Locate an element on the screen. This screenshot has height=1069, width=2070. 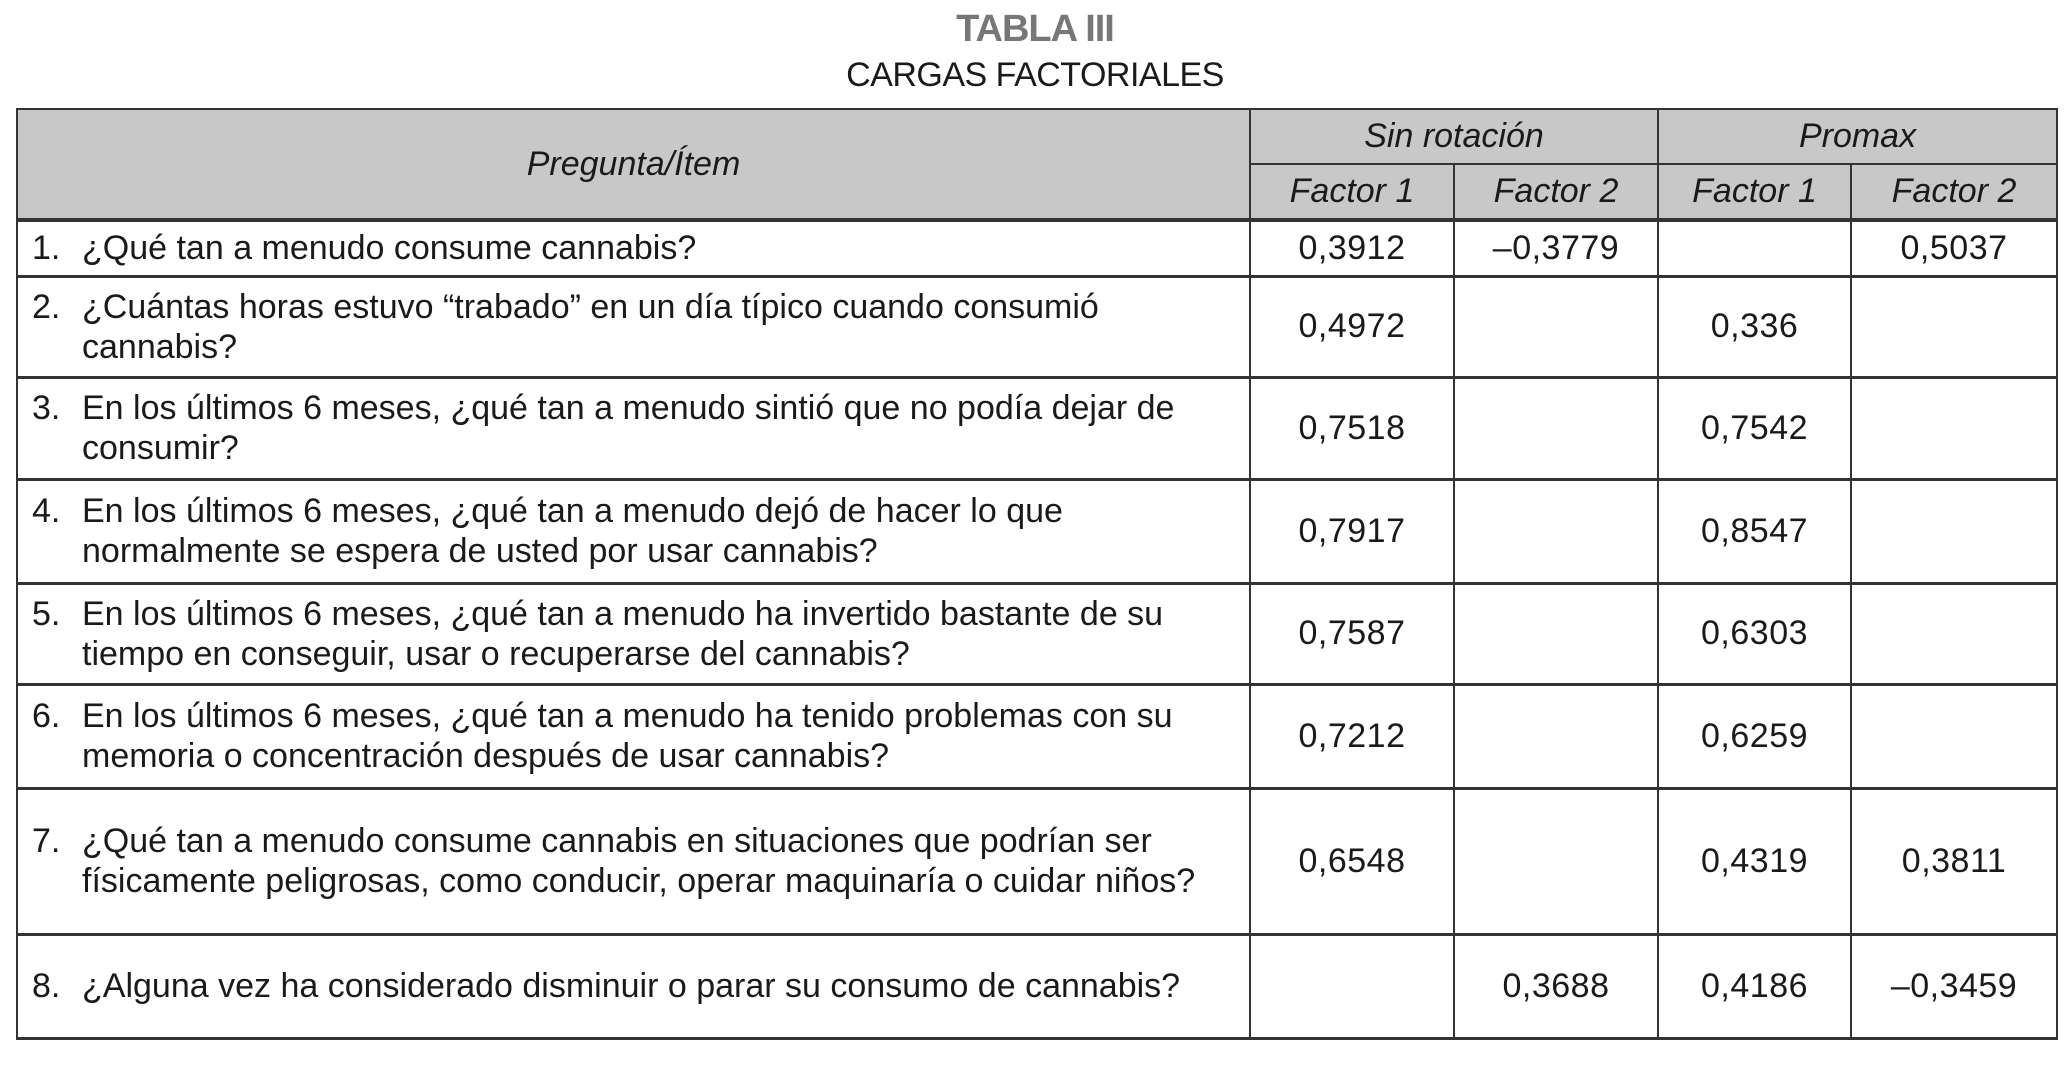
loading-value: 0,336 is located at coordinates (1755, 326).